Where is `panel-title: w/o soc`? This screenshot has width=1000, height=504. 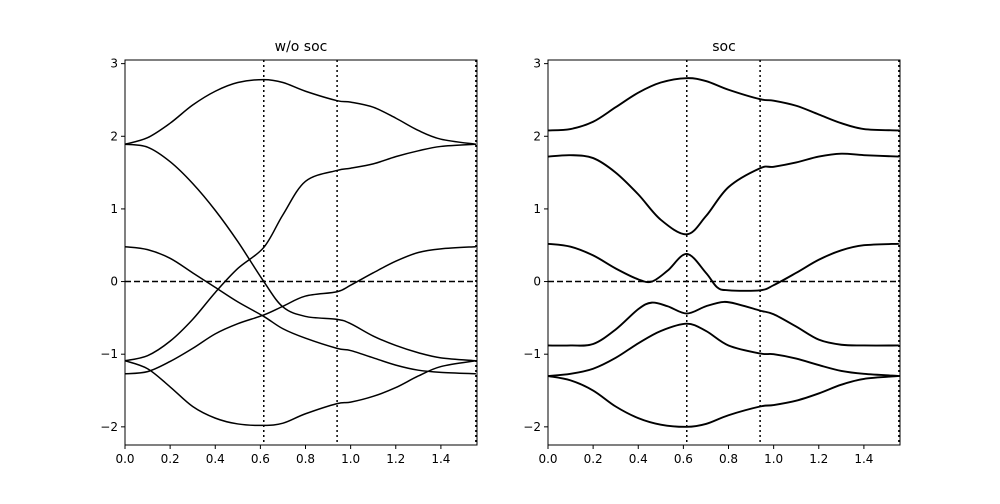
panel-title: w/o soc is located at coordinates (301, 47).